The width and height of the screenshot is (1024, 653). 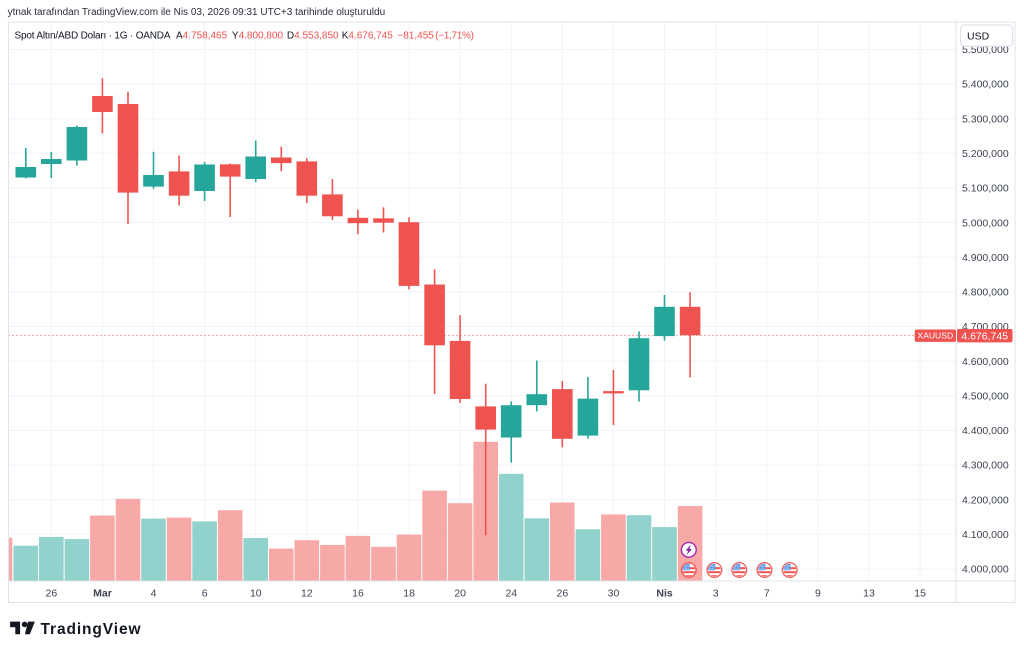 What do you see at coordinates (767, 594) in the screenshot?
I see `svg-text: 7` at bounding box center [767, 594].